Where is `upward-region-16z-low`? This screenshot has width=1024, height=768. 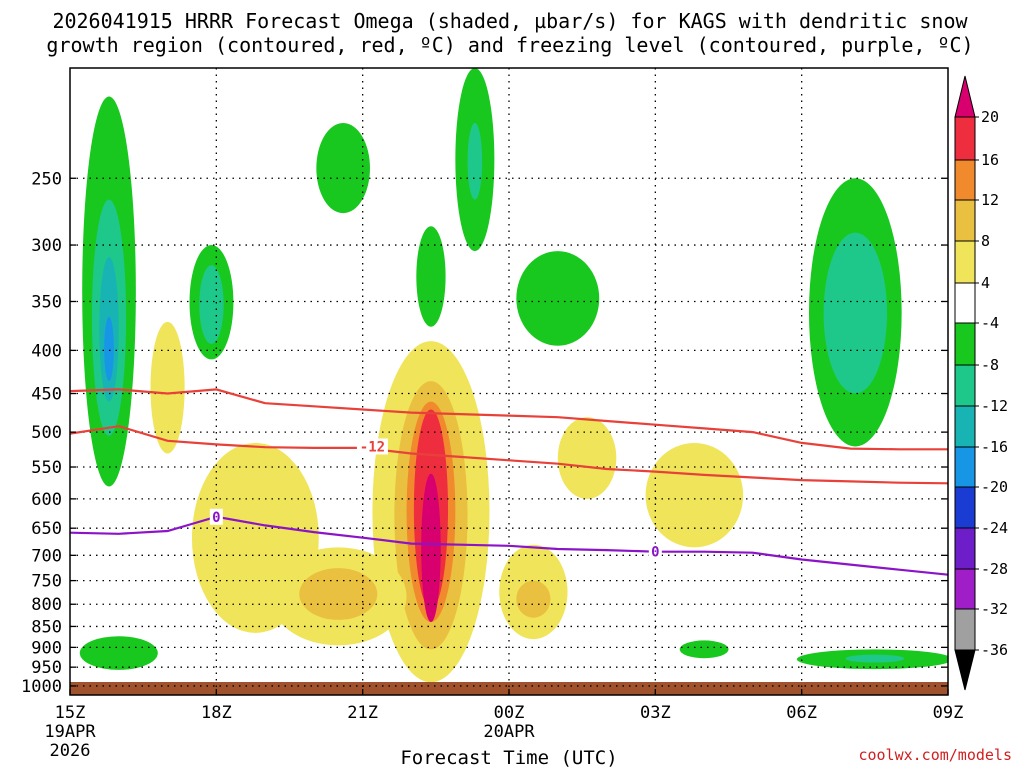
upward-region-16z-low is located at coordinates (118, 653).